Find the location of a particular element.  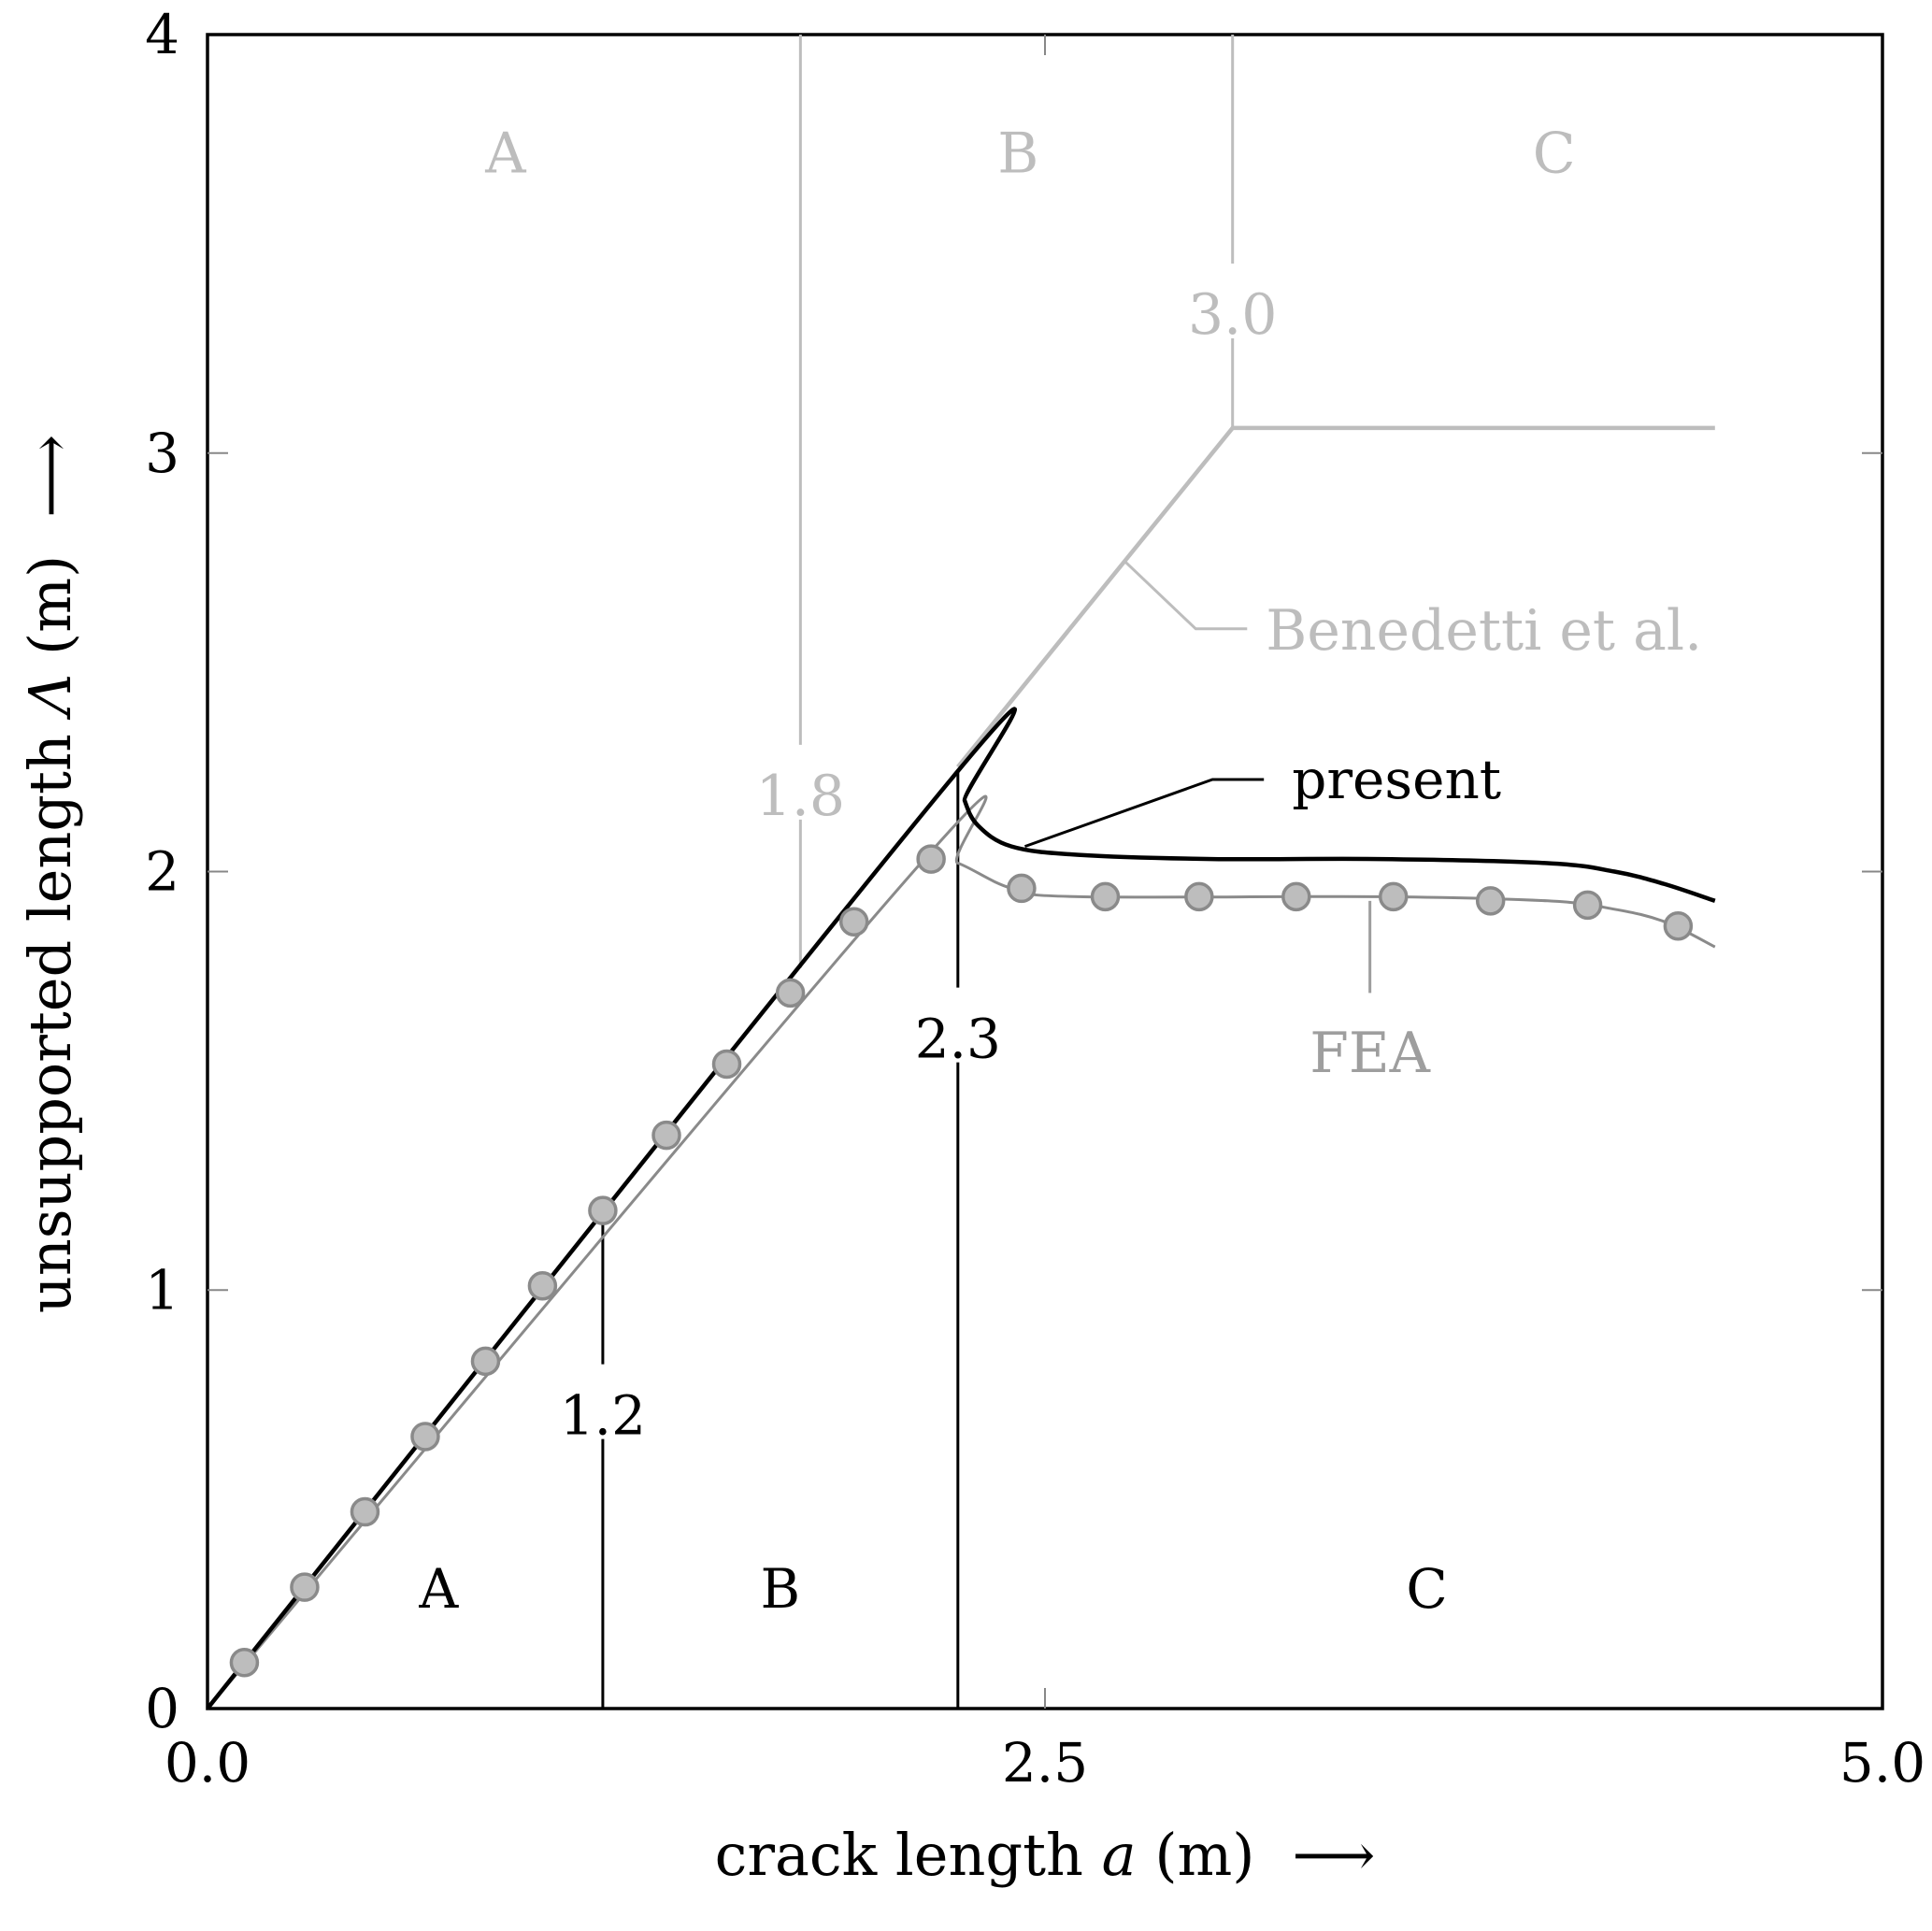

y-tick-label: 3 is located at coordinates (162, 454).